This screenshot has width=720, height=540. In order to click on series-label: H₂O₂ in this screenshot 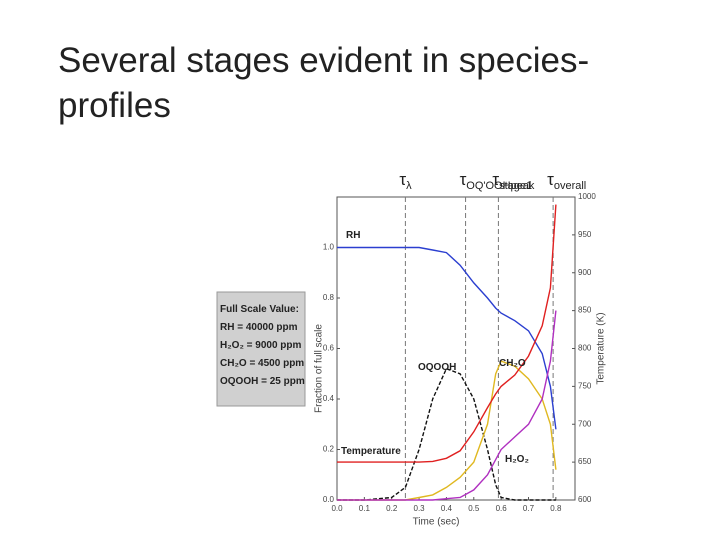, I will do `click(517, 459)`.